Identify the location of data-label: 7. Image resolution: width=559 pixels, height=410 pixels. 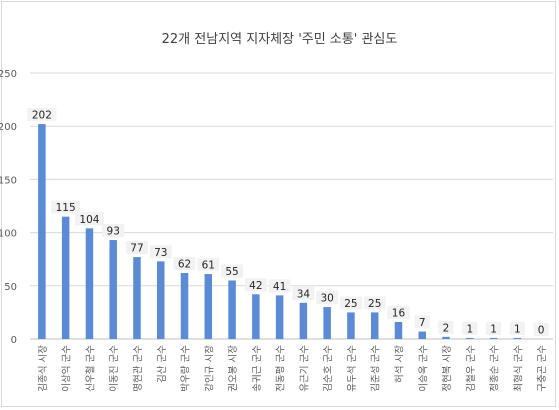
(422, 323).